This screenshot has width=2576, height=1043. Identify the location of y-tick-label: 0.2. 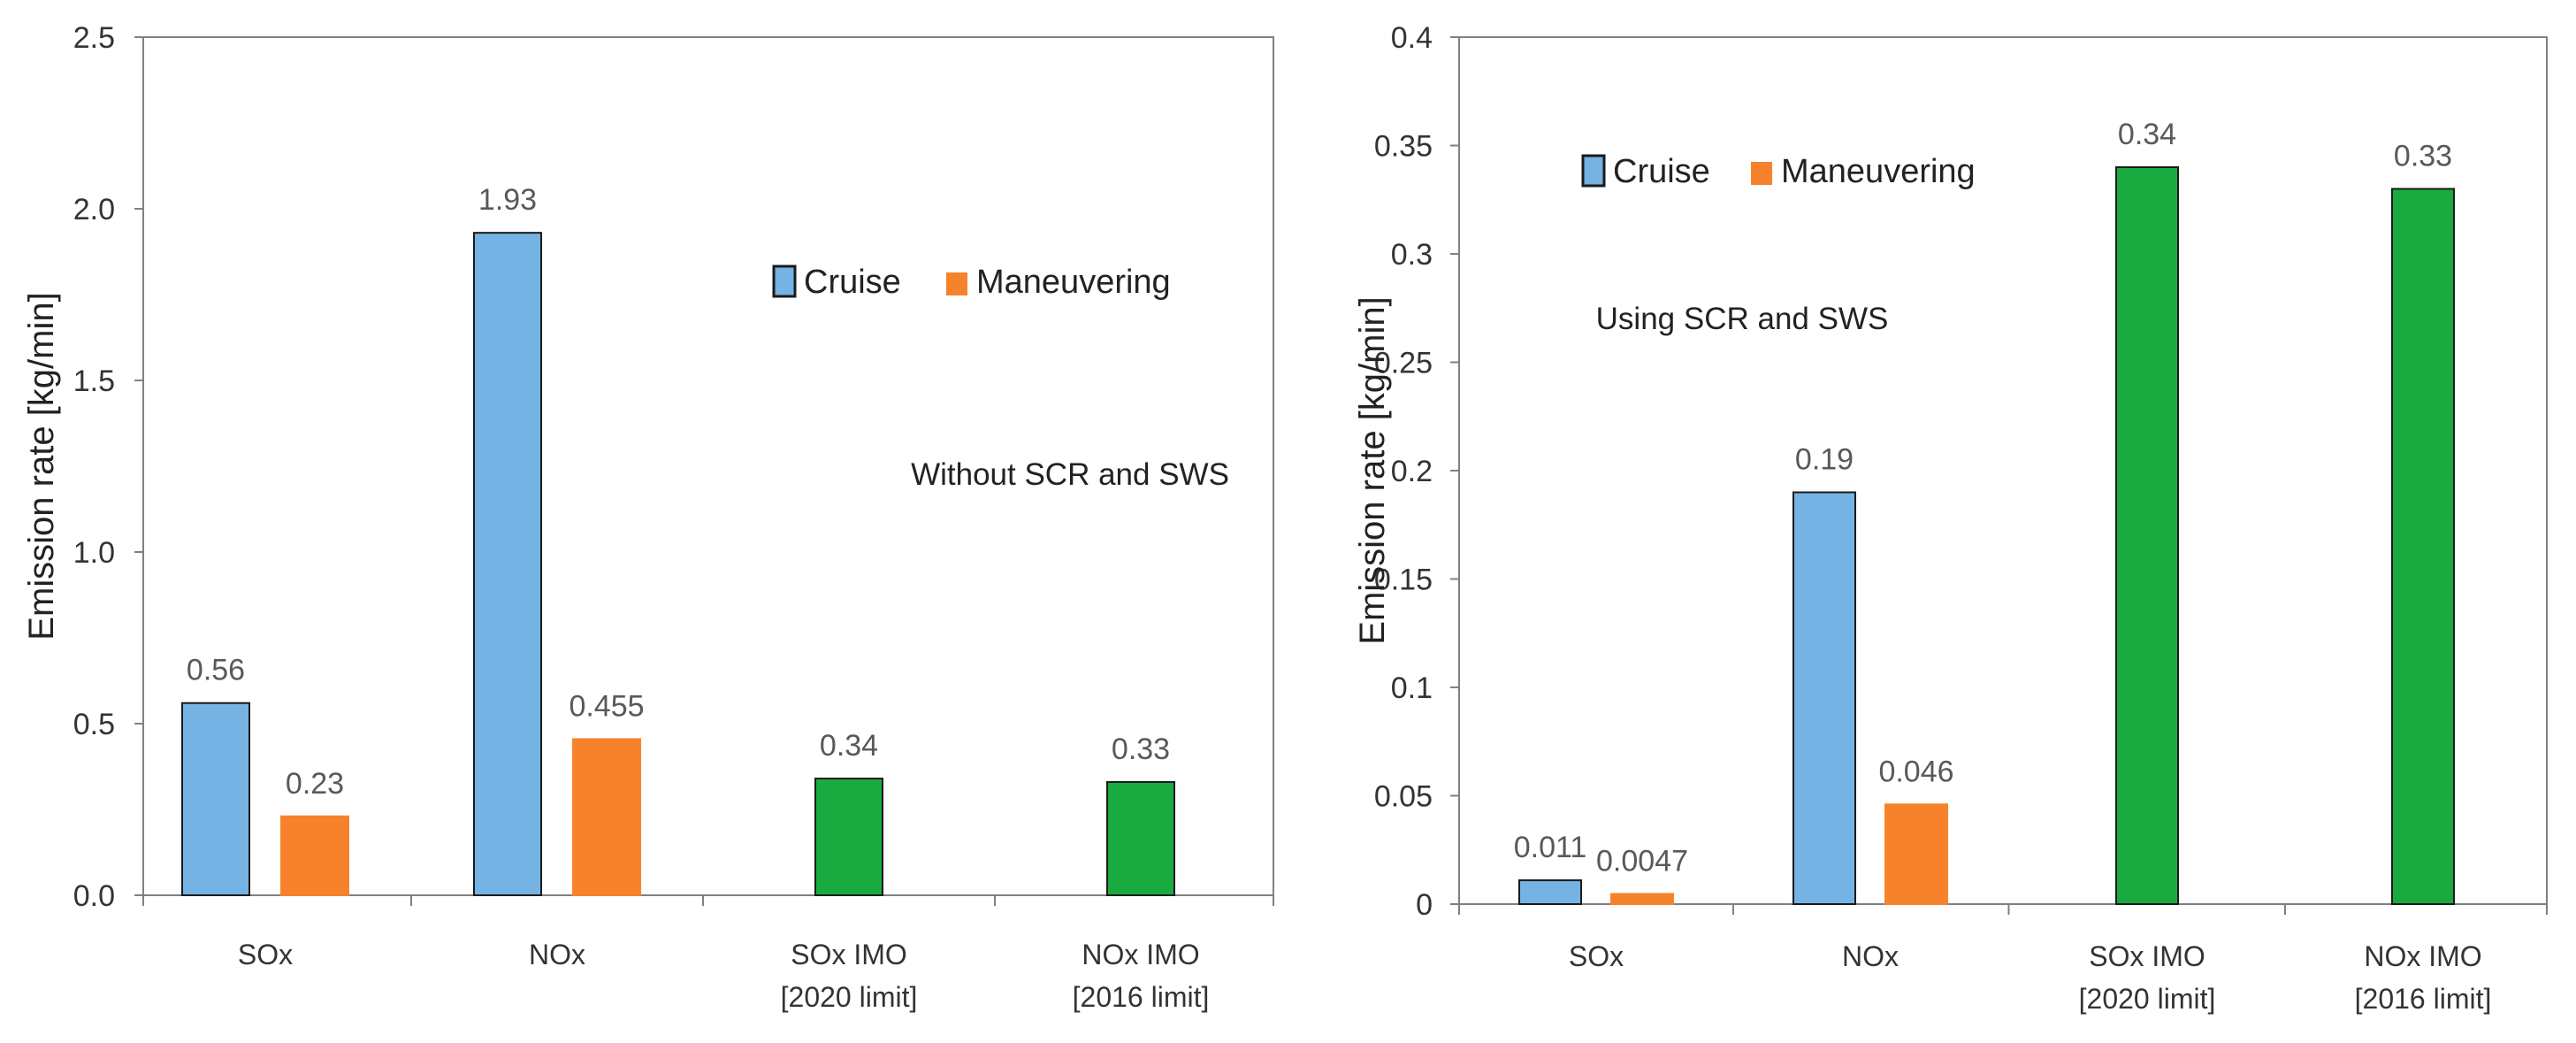
(1412, 471).